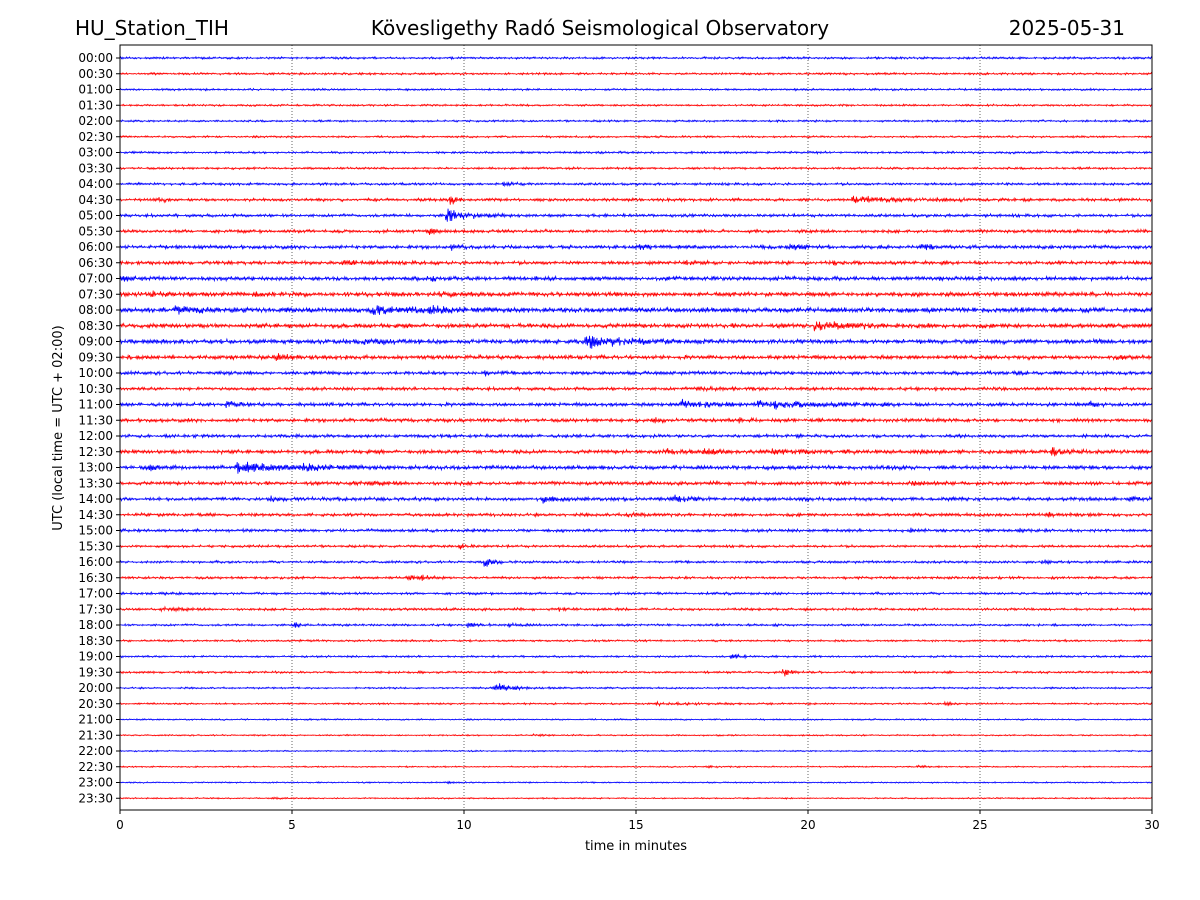 The width and height of the screenshot is (1200, 900). What do you see at coordinates (95, 499) in the screenshot?
I see `y-tick-label: 14:00` at bounding box center [95, 499].